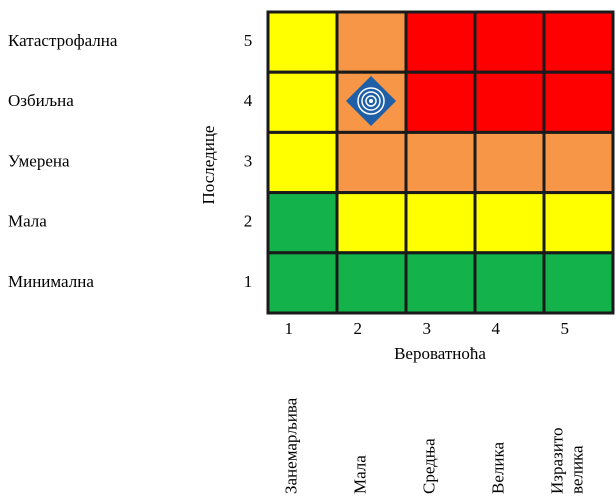 This screenshot has width=616, height=497. I want to click on risk-marker, so click(371, 101).